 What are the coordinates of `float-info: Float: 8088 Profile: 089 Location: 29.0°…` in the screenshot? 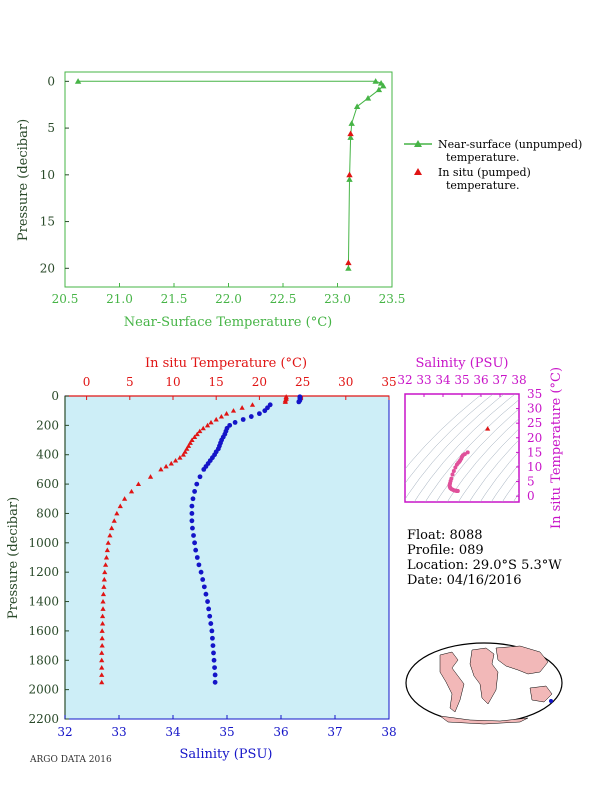 It's located at (484, 558).